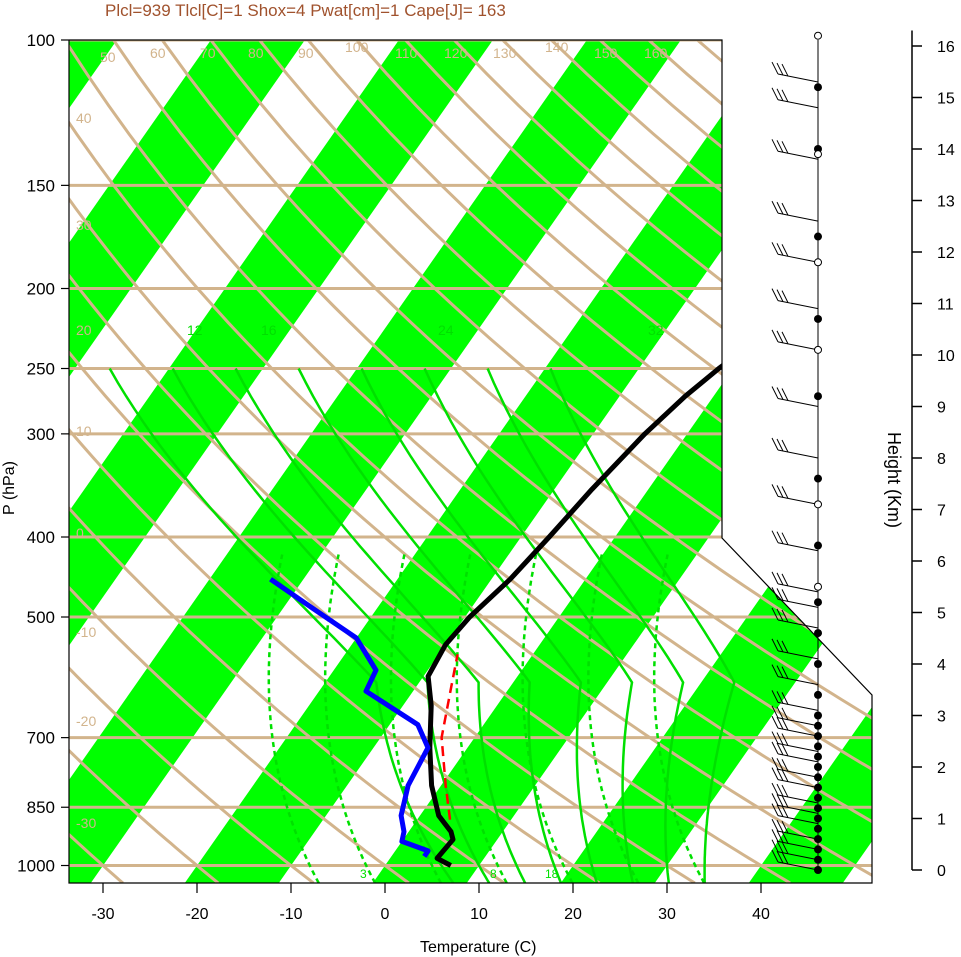  I want to click on pressure-tick-label: 300, so click(41, 434).